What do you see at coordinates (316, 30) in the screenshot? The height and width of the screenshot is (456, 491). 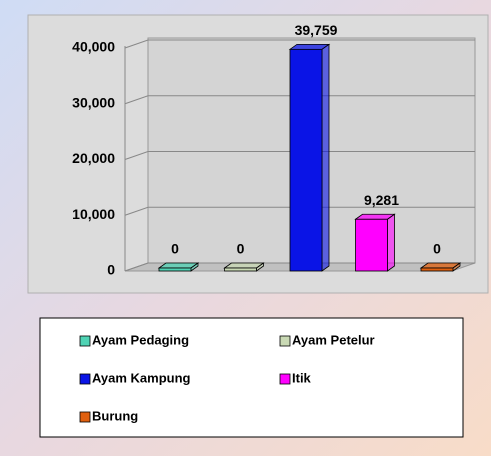 I see `data-label: 39,759` at bounding box center [316, 30].